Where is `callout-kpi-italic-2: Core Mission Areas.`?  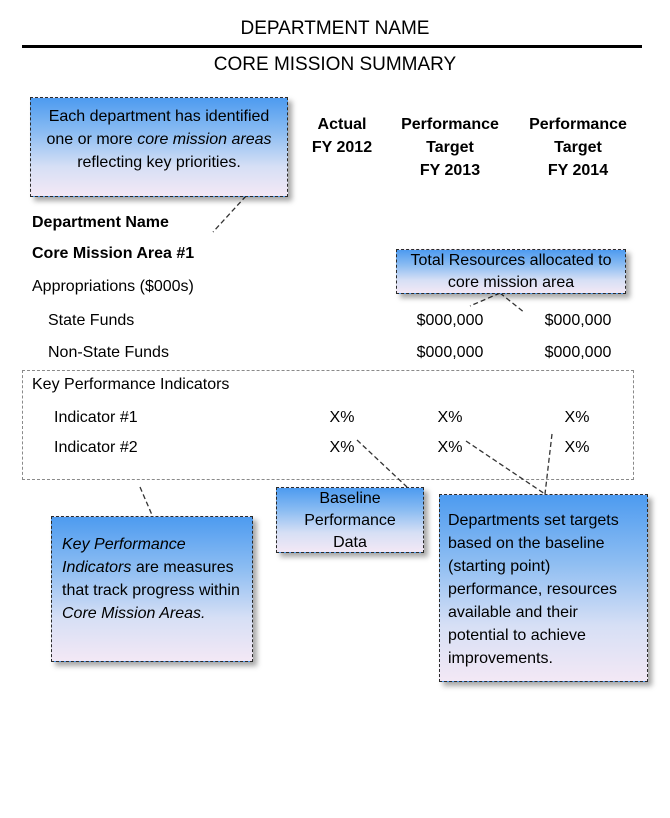
callout-kpi-italic-2: Core Mission Areas. is located at coordinates (134, 613).